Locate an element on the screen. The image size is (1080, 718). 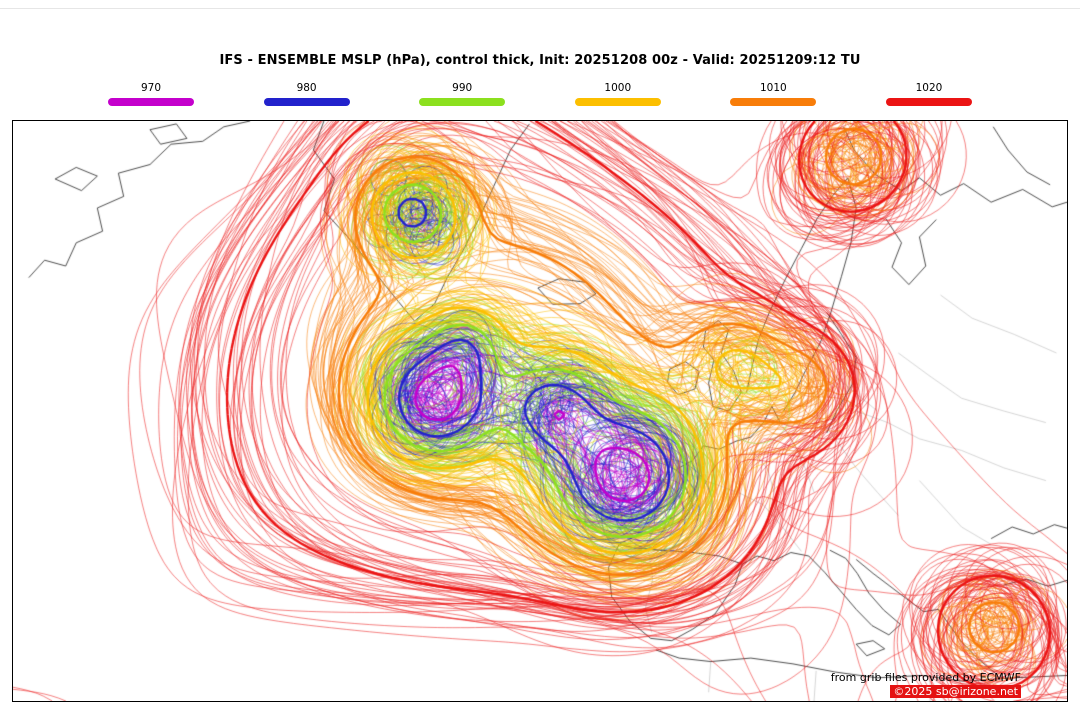
legend-level-label: 970 is located at coordinates (151, 88).